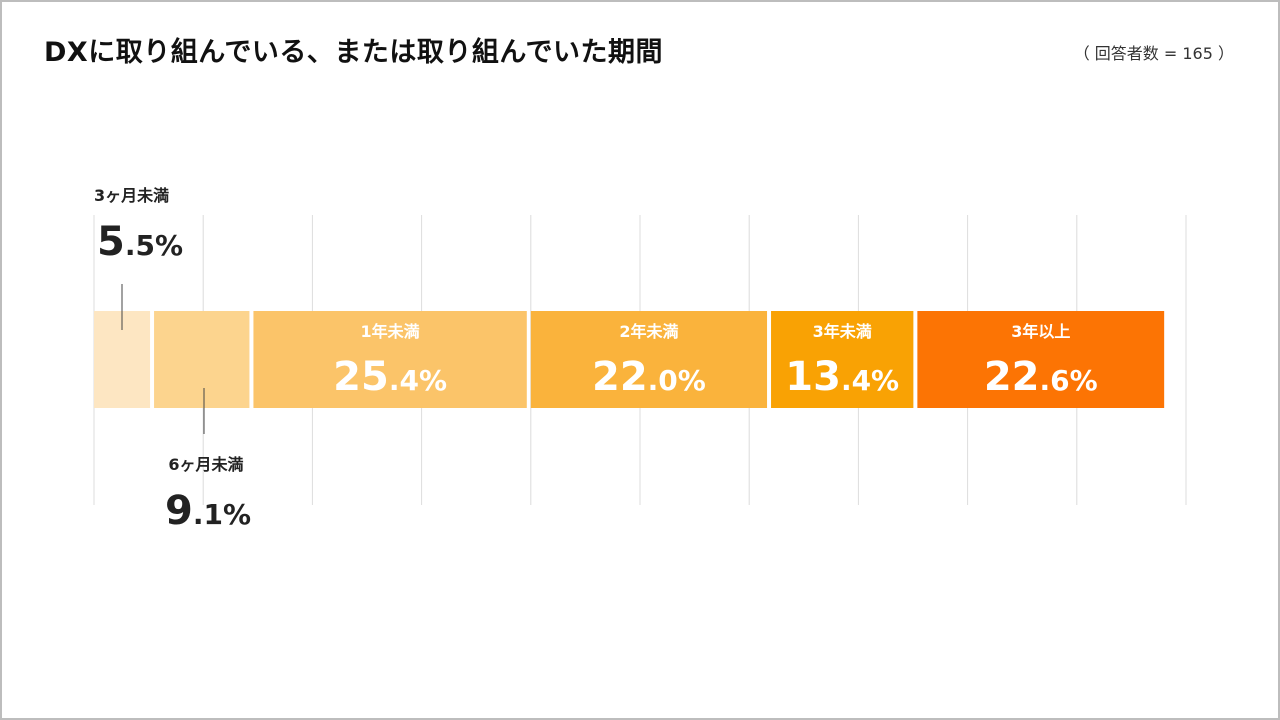 Image resolution: width=1280 pixels, height=720 pixels. I want to click on outside-value-label: 5.5%, so click(140, 242).